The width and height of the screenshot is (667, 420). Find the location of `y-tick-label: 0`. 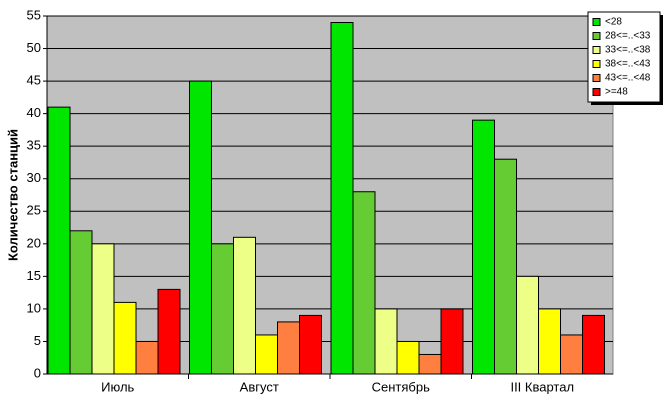

y-tick-label: 0 is located at coordinates (37, 372).